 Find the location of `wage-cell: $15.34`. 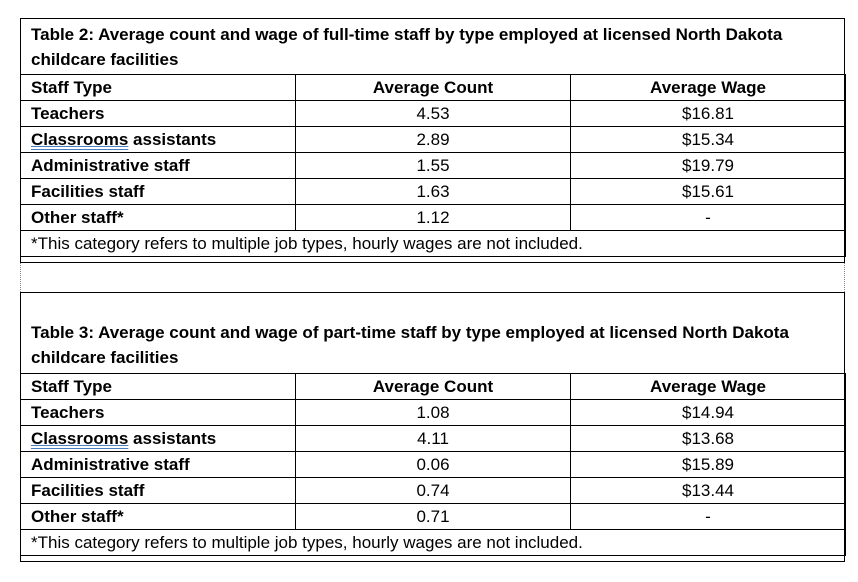

wage-cell: $15.34 is located at coordinates (708, 139).